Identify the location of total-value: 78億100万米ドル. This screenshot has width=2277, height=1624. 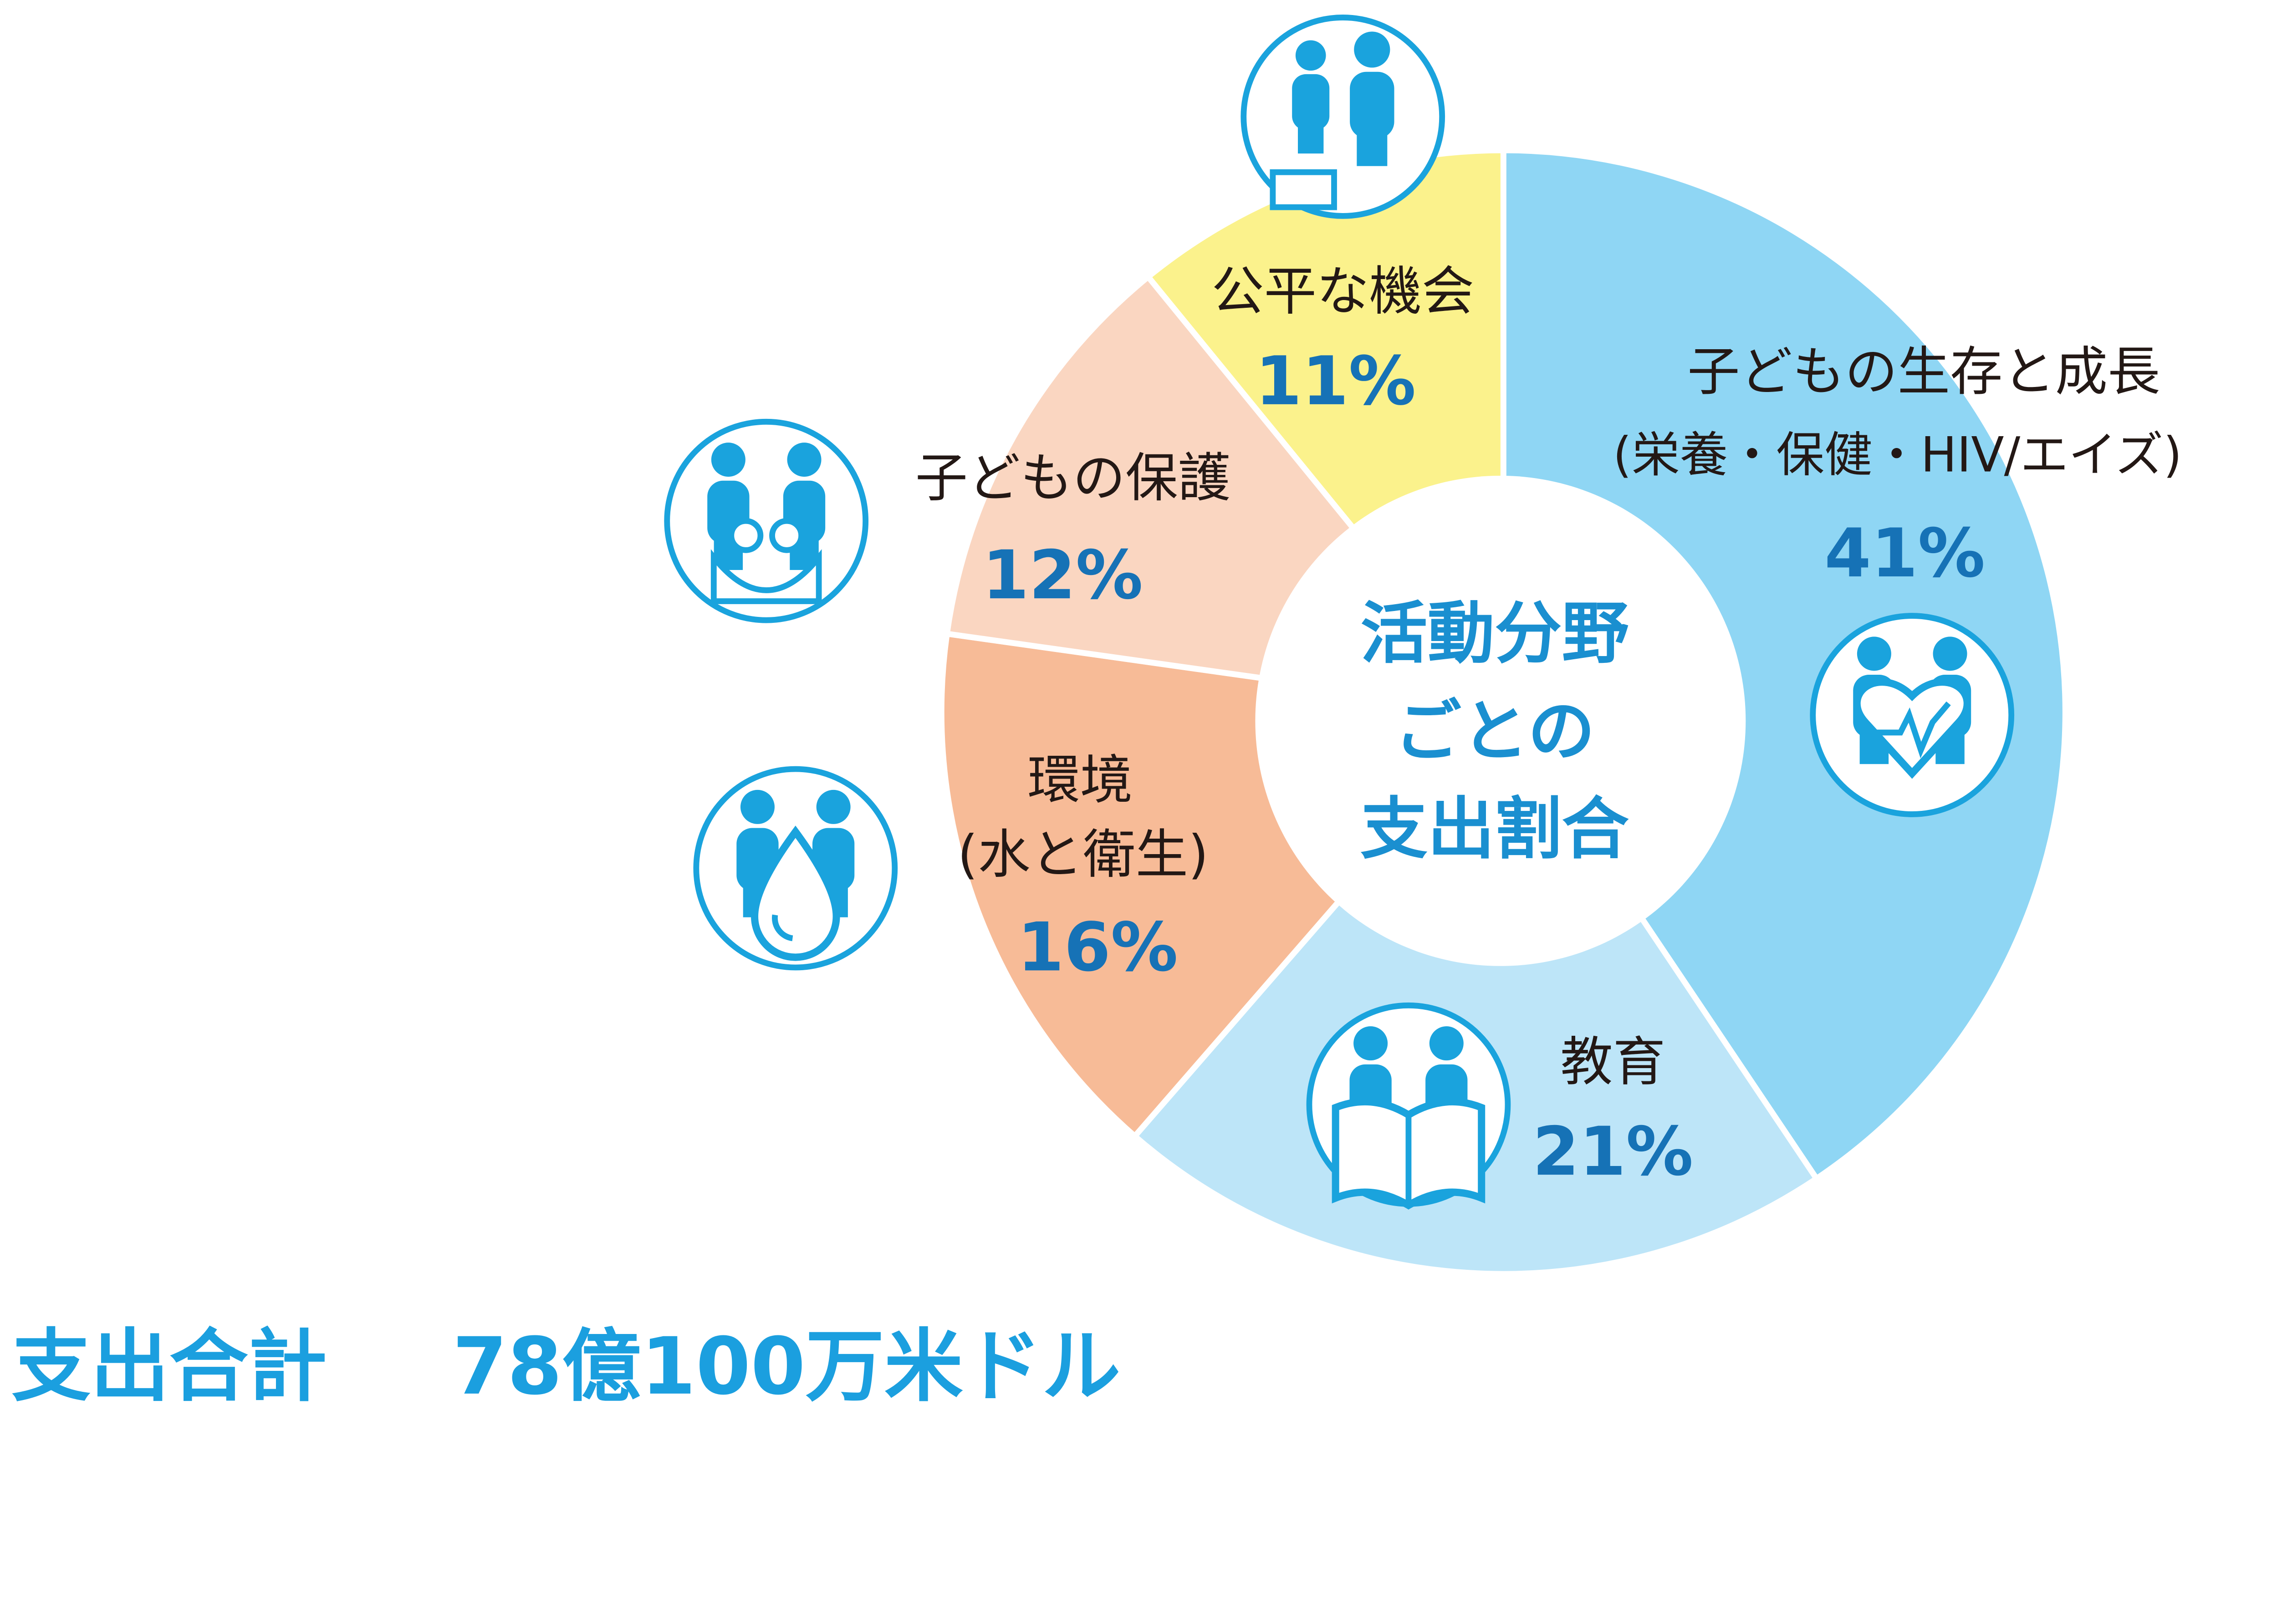
(787, 1366).